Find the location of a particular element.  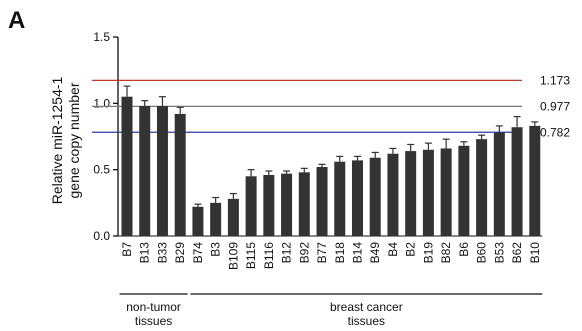

category-label: B13 is located at coordinates (145, 253).